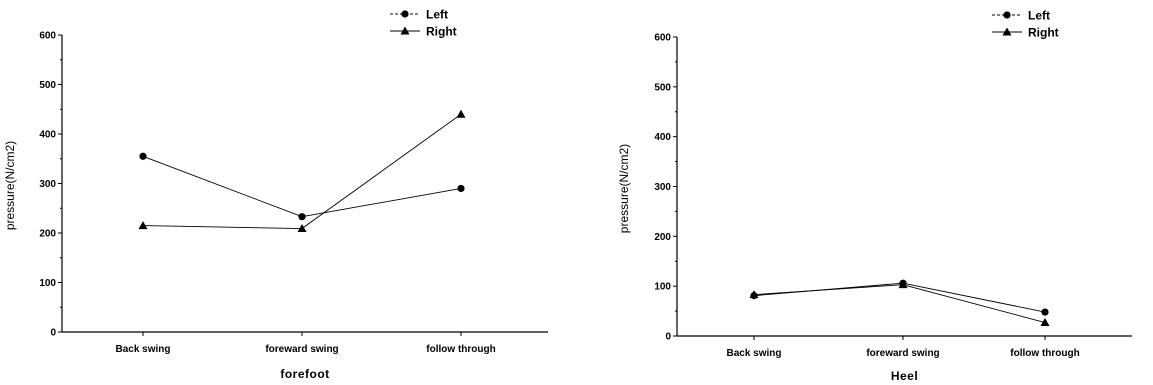 Image resolution: width=1153 pixels, height=385 pixels. I want to click on series-line-left, so click(302, 186).